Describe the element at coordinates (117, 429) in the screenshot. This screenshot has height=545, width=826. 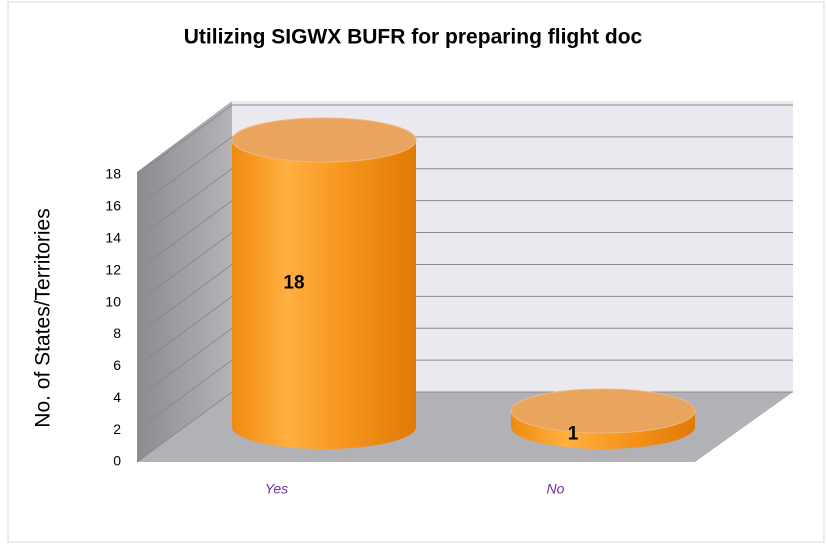
I see `y-tick-label: 2` at that location.